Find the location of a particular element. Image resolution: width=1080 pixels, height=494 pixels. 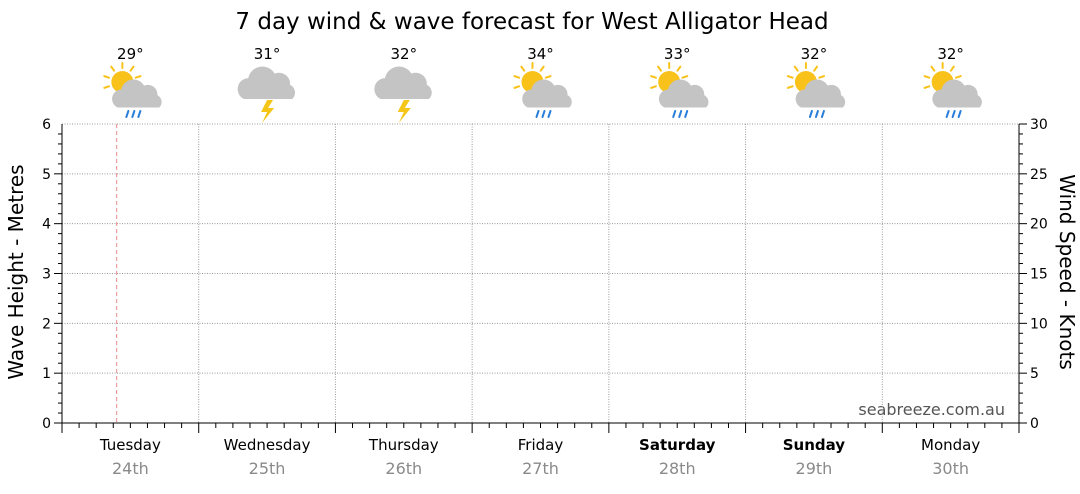

day-date: 25th is located at coordinates (267, 468).